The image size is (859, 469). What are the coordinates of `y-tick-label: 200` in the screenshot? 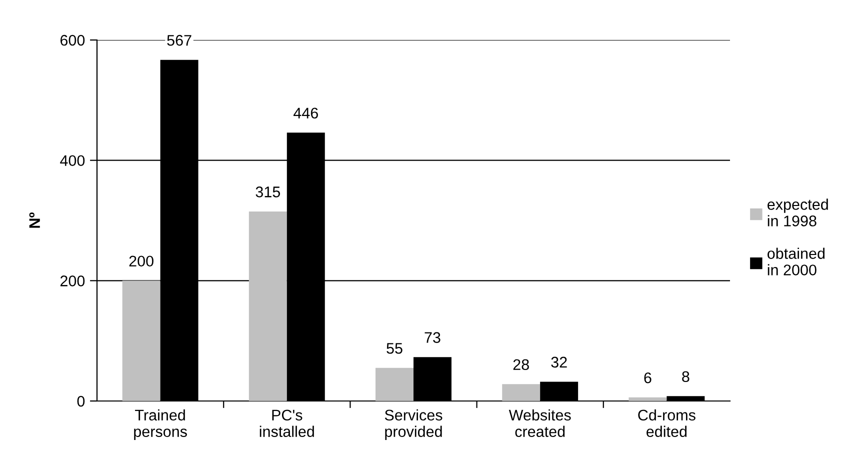 It's located at (72, 281).